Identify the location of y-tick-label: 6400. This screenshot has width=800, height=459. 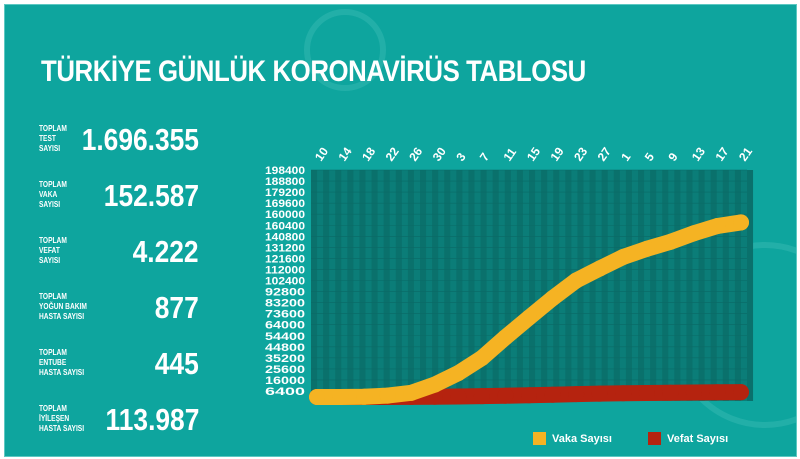
(285, 392).